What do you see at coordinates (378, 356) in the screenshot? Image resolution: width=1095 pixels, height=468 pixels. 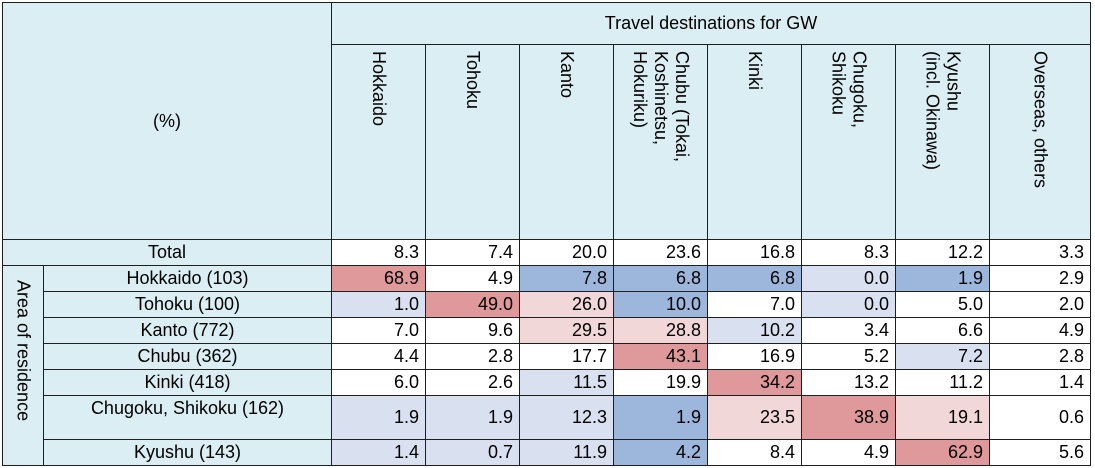 I see `data-cell: 4.4` at bounding box center [378, 356].